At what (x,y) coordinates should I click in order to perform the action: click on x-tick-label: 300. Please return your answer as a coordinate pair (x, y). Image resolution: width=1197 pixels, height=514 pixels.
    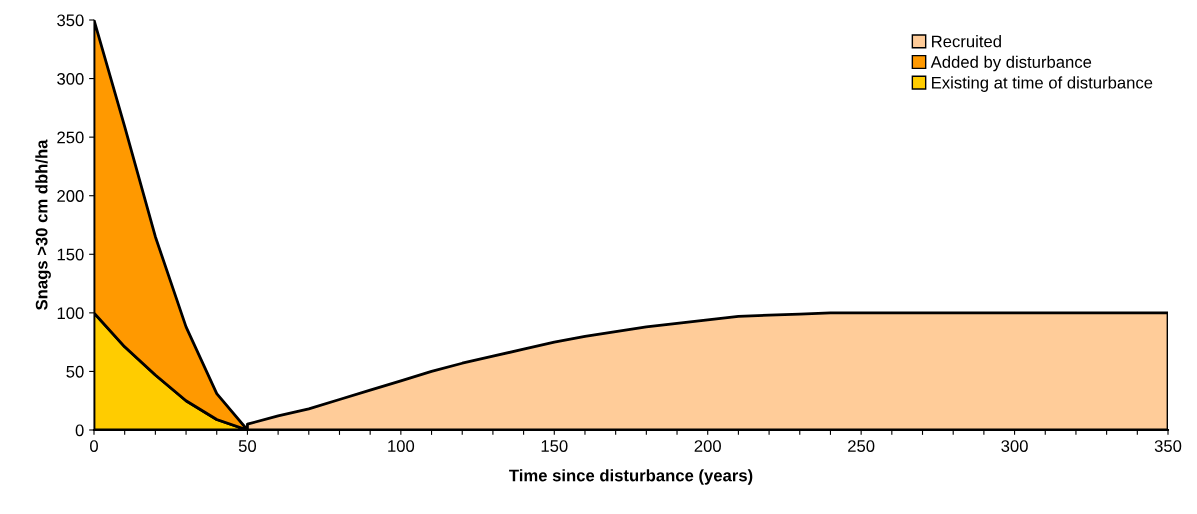
    Looking at the image, I should click on (1014, 446).